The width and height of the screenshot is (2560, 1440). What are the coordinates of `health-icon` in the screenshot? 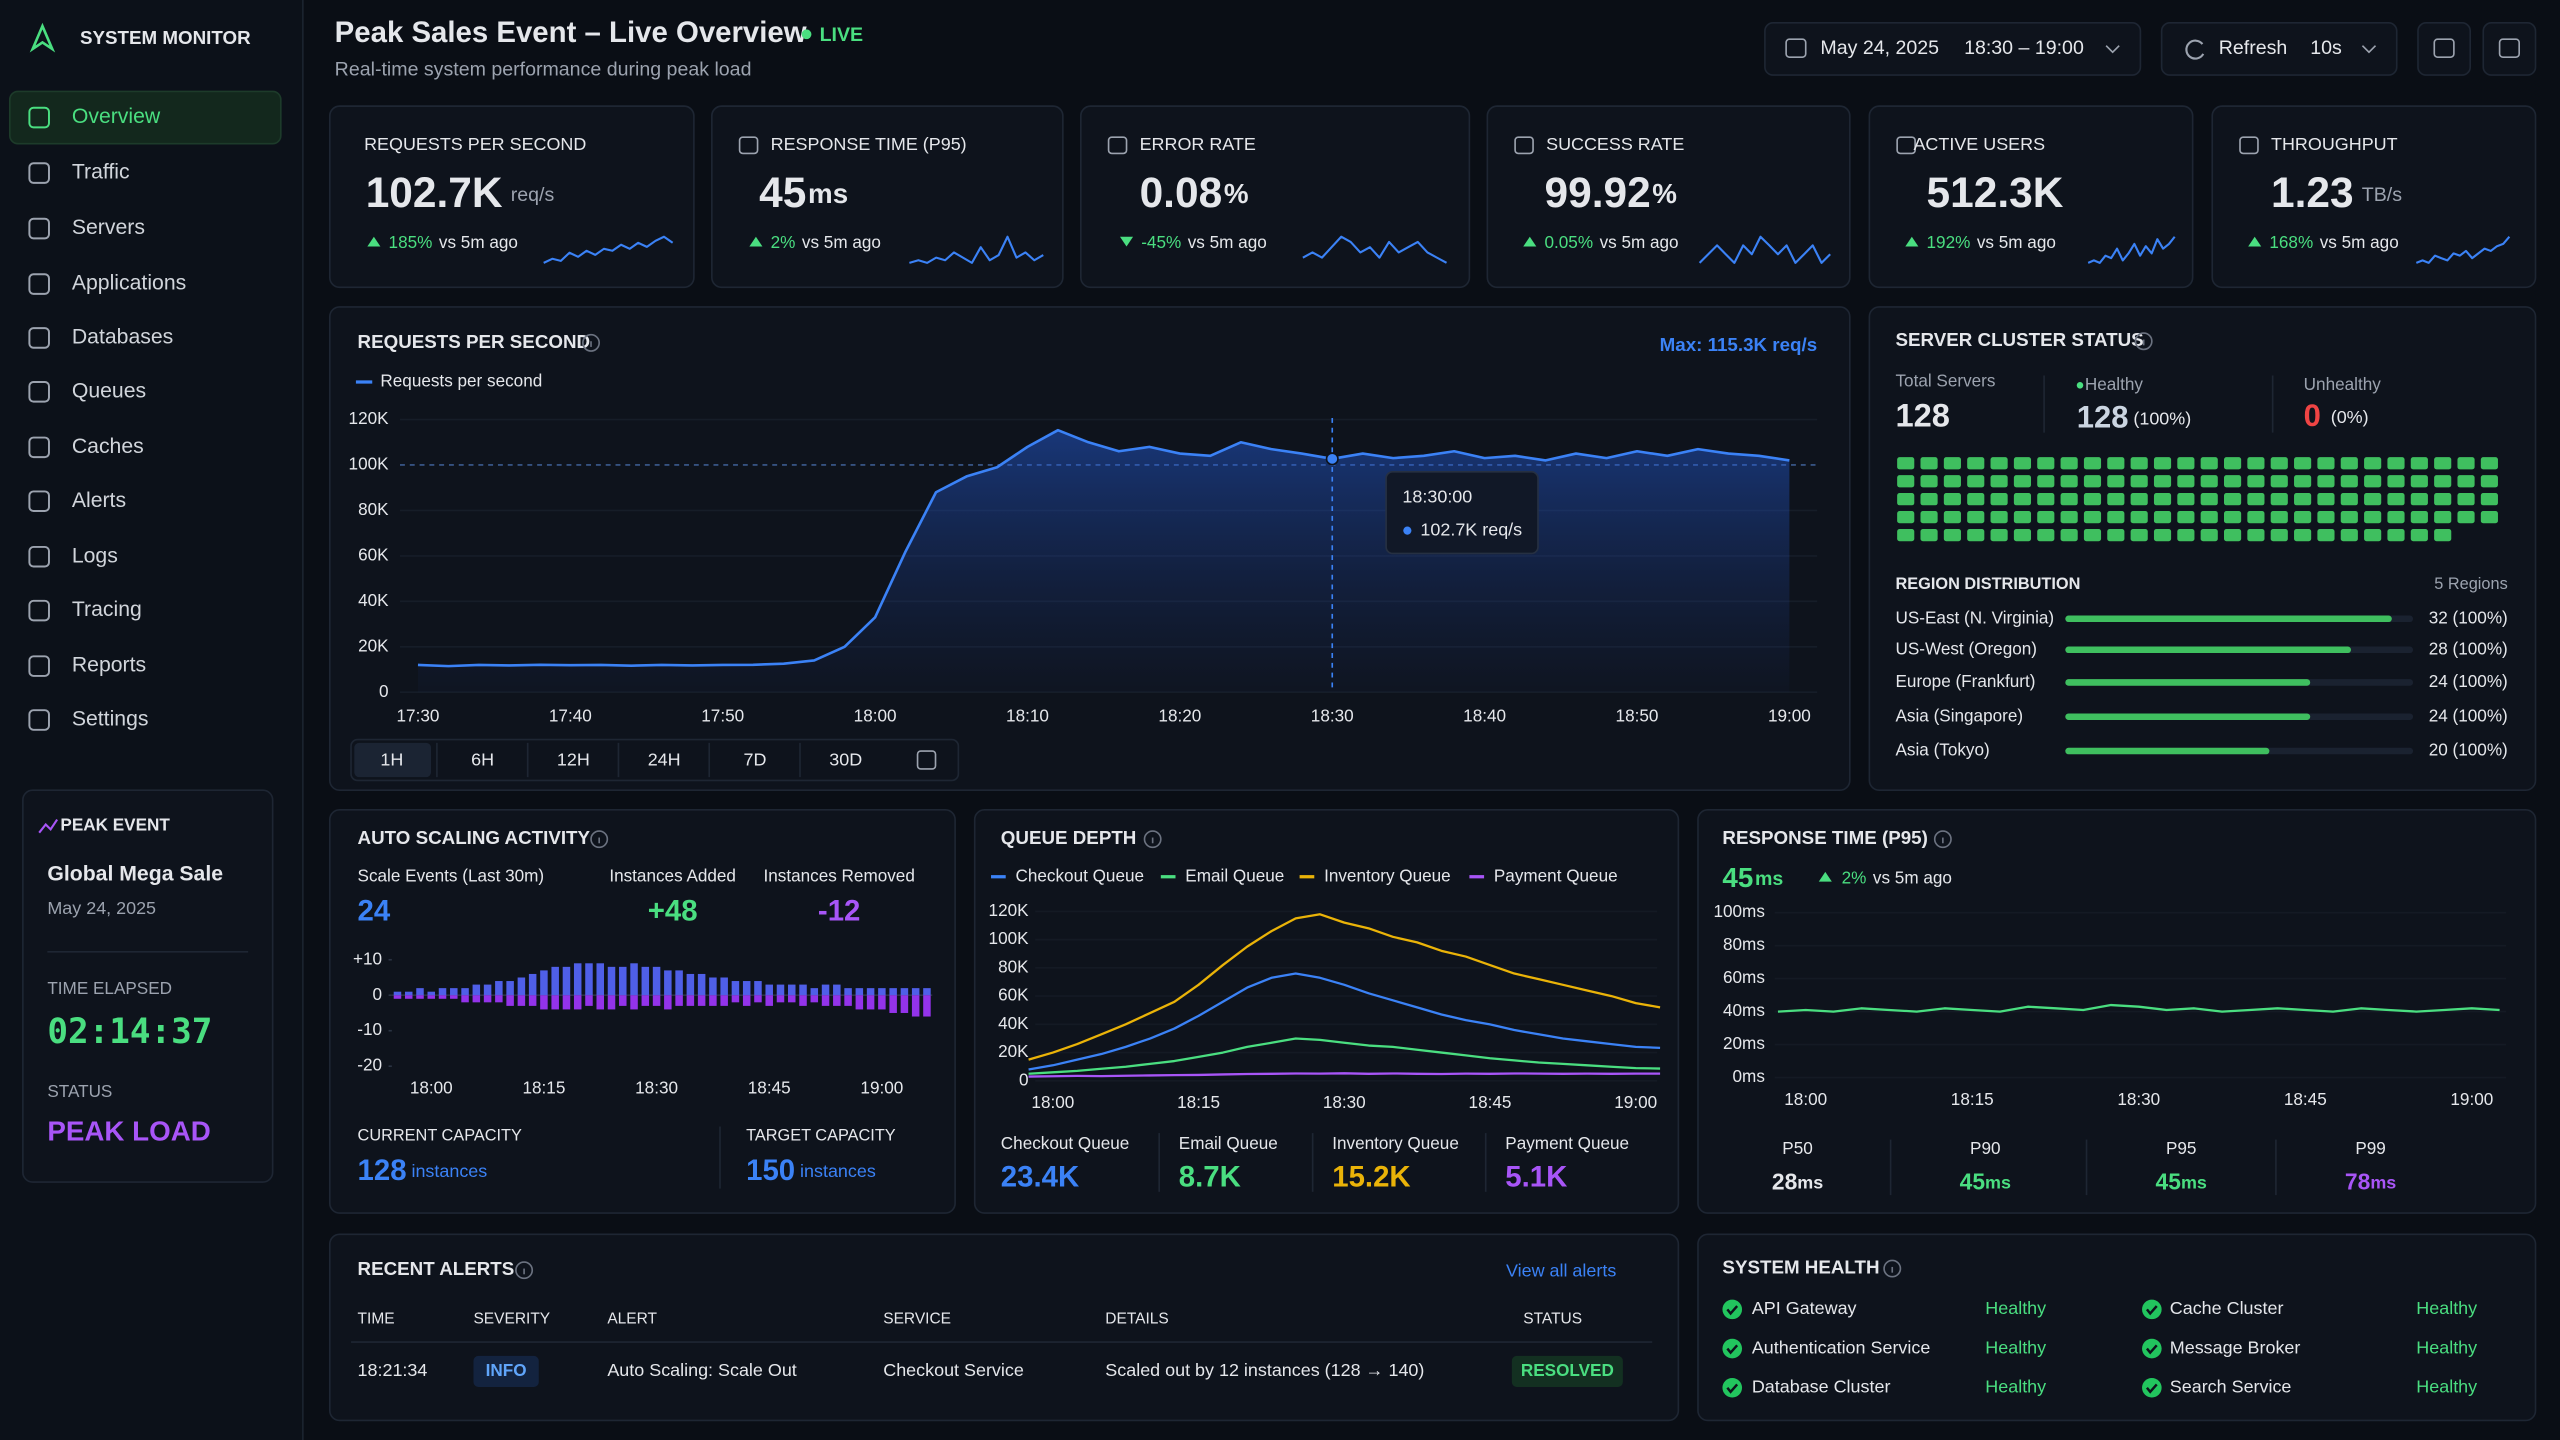 It's located at (1732, 1309).